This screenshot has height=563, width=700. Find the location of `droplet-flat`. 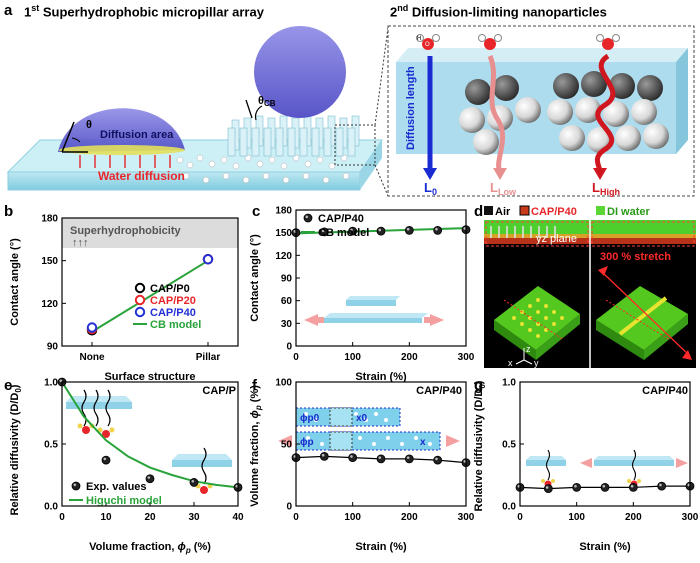

droplet-flat is located at coordinates (121, 130).